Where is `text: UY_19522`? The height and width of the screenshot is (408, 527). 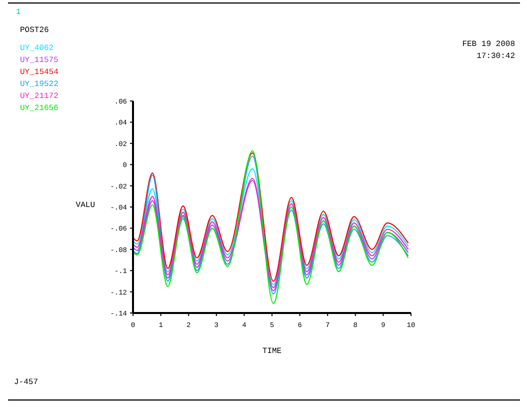 text: UY_19522 is located at coordinates (39, 84).